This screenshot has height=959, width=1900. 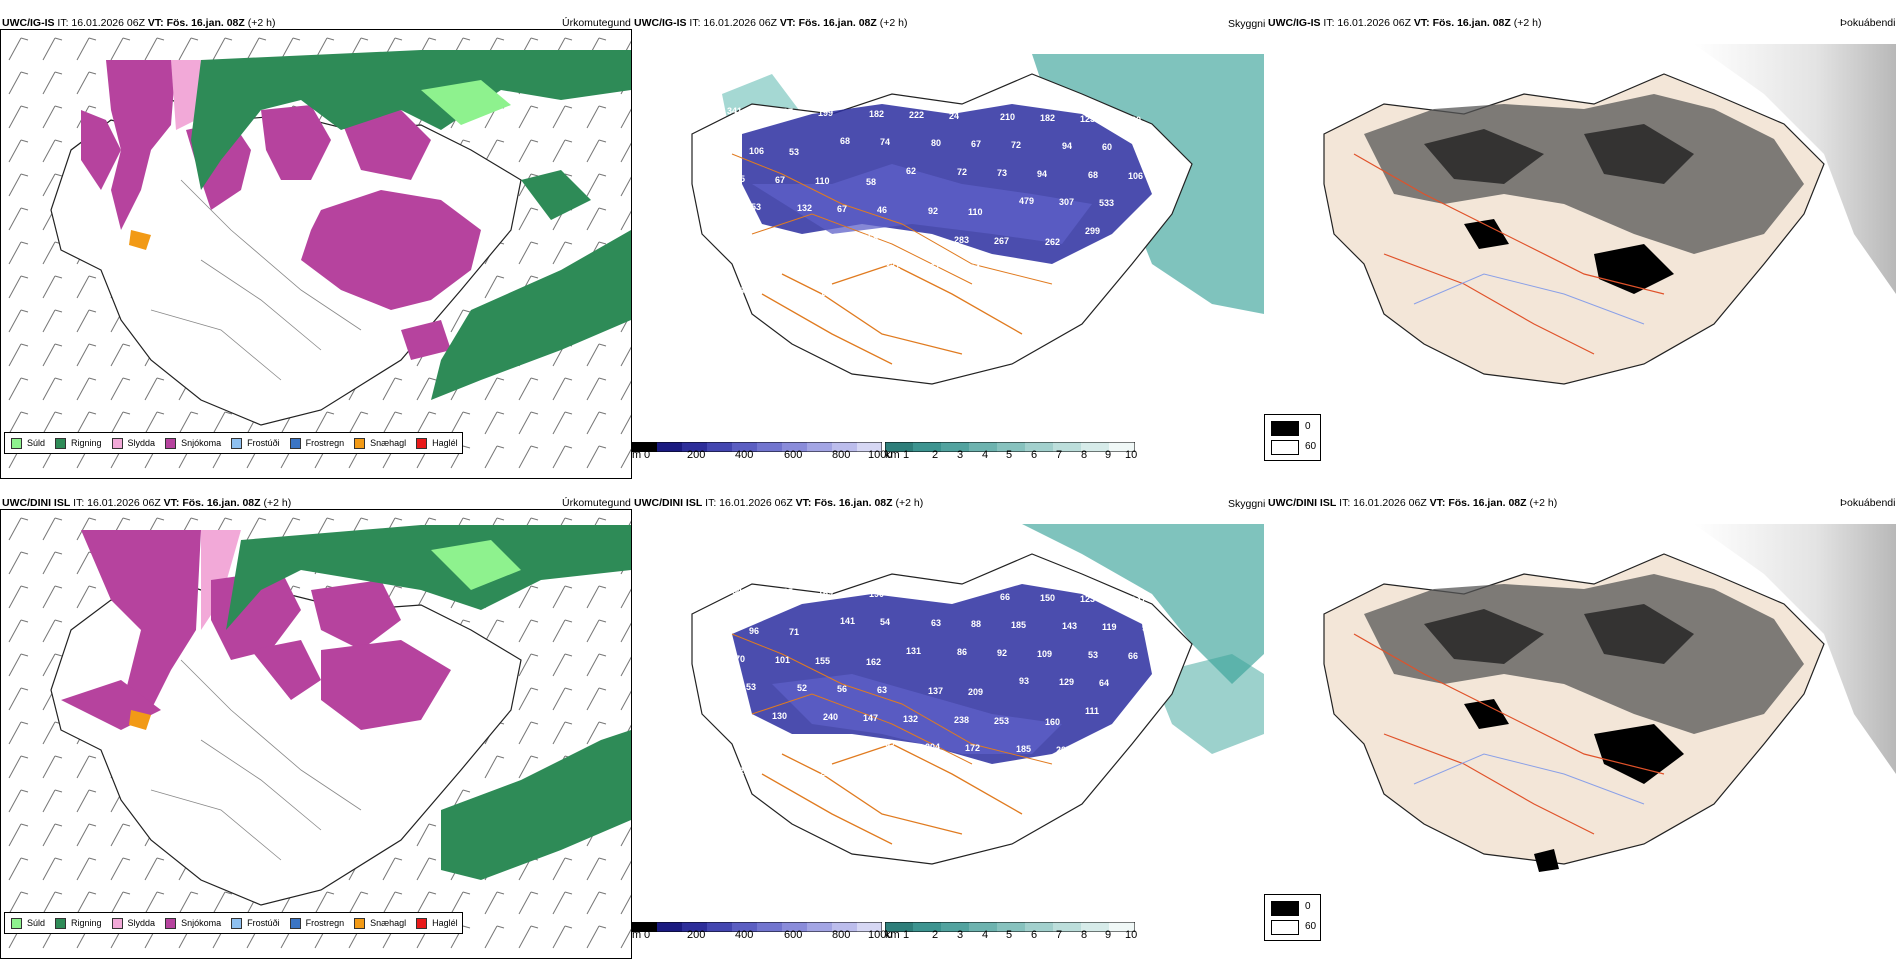 I want to click on visibility-value-label: 132, so click(x=910, y=719).